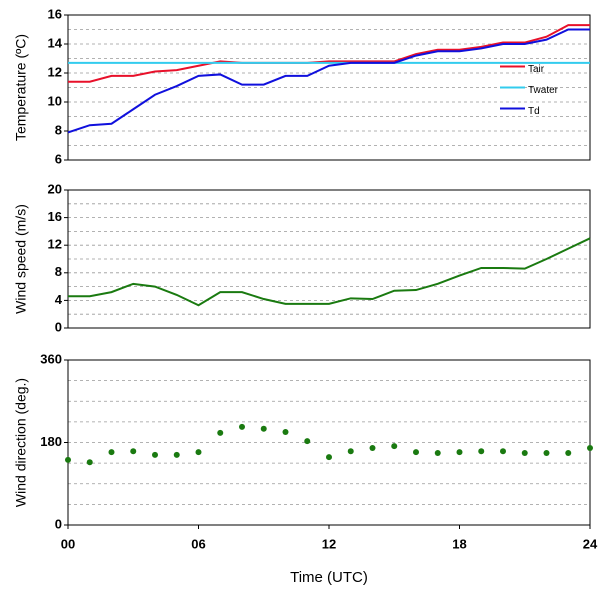 This screenshot has height=590, width=605. Describe the element at coordinates (21, 87) in the screenshot. I see `y-axis-title: Temperature (ºC)` at that location.